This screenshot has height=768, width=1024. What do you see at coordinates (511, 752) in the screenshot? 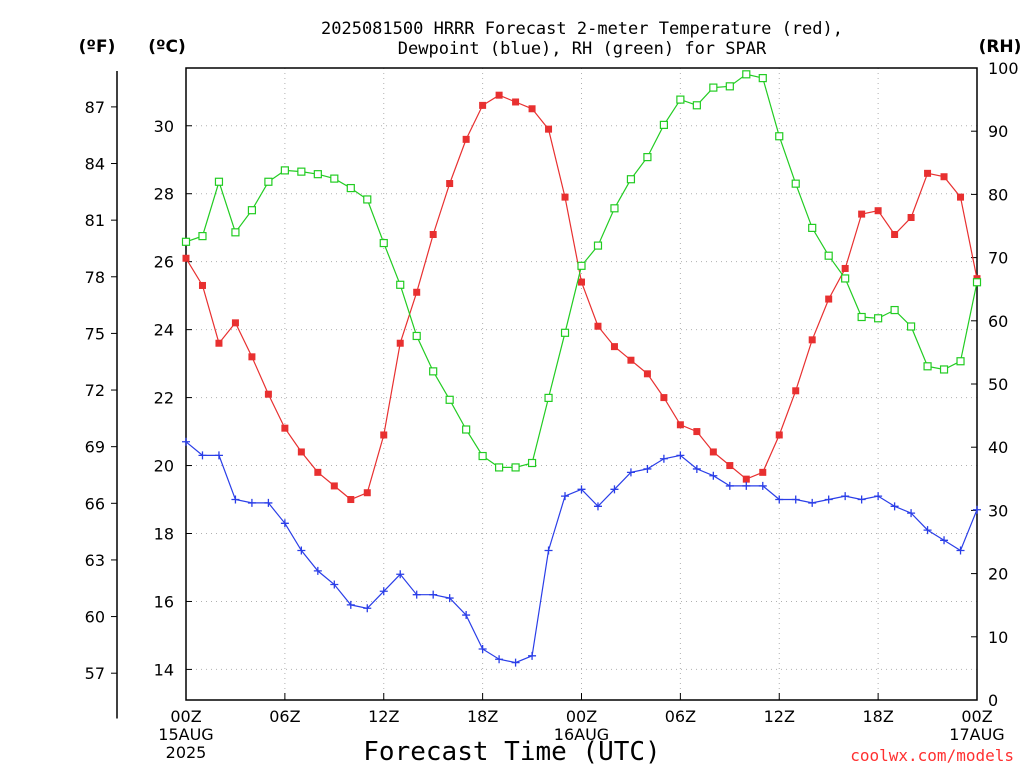
I see `x-axis-title: Forecast Time (UTC)` at bounding box center [511, 752].